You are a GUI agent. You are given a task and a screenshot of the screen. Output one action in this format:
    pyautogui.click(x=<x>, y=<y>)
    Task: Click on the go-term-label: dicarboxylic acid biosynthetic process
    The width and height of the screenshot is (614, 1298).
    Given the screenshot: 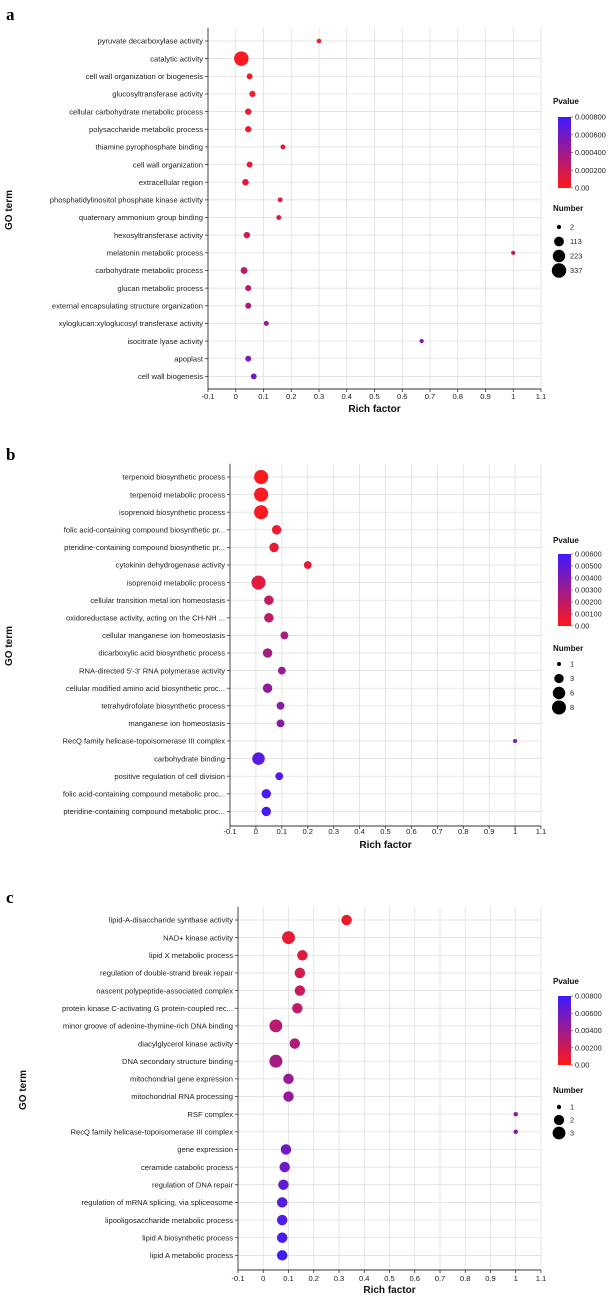 What is the action you would take?
    pyautogui.click(x=161, y=653)
    